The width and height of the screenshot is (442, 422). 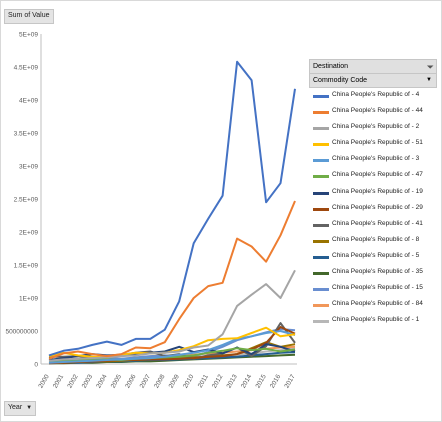 I want to click on y-tick-label: 2E+09, so click(x=28, y=233).